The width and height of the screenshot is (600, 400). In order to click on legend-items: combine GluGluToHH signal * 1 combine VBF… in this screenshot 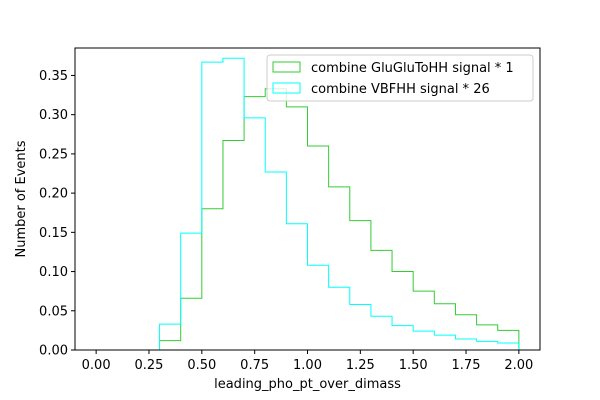, I will do `click(393, 79)`.